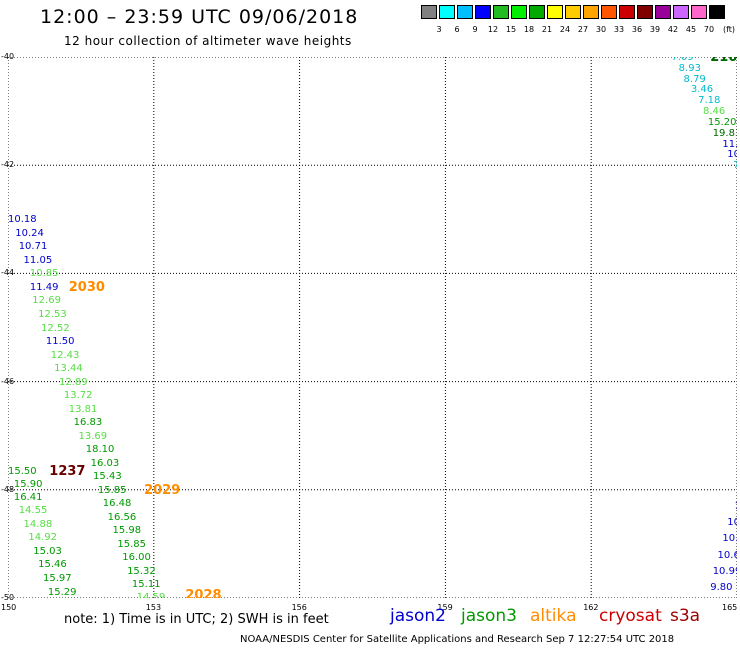  I want to click on wave-height-value: 15.20, so click(722, 122).